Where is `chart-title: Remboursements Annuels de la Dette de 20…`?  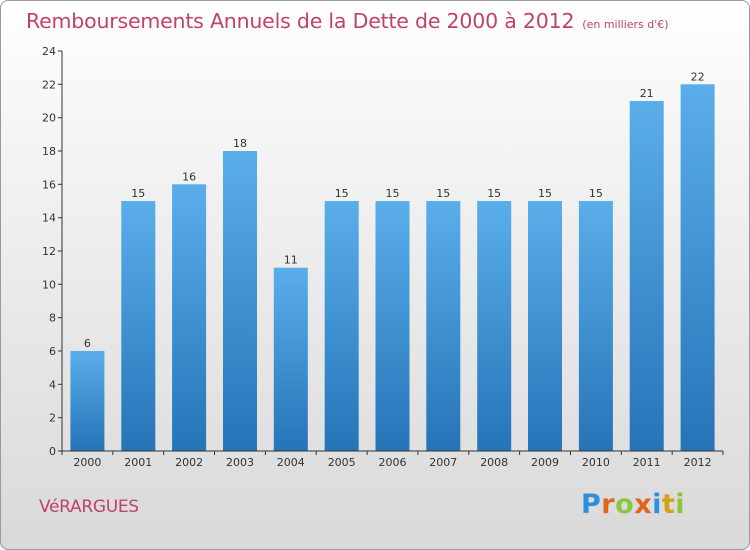 chart-title: Remboursements Annuels de la Dette de 20… is located at coordinates (347, 21).